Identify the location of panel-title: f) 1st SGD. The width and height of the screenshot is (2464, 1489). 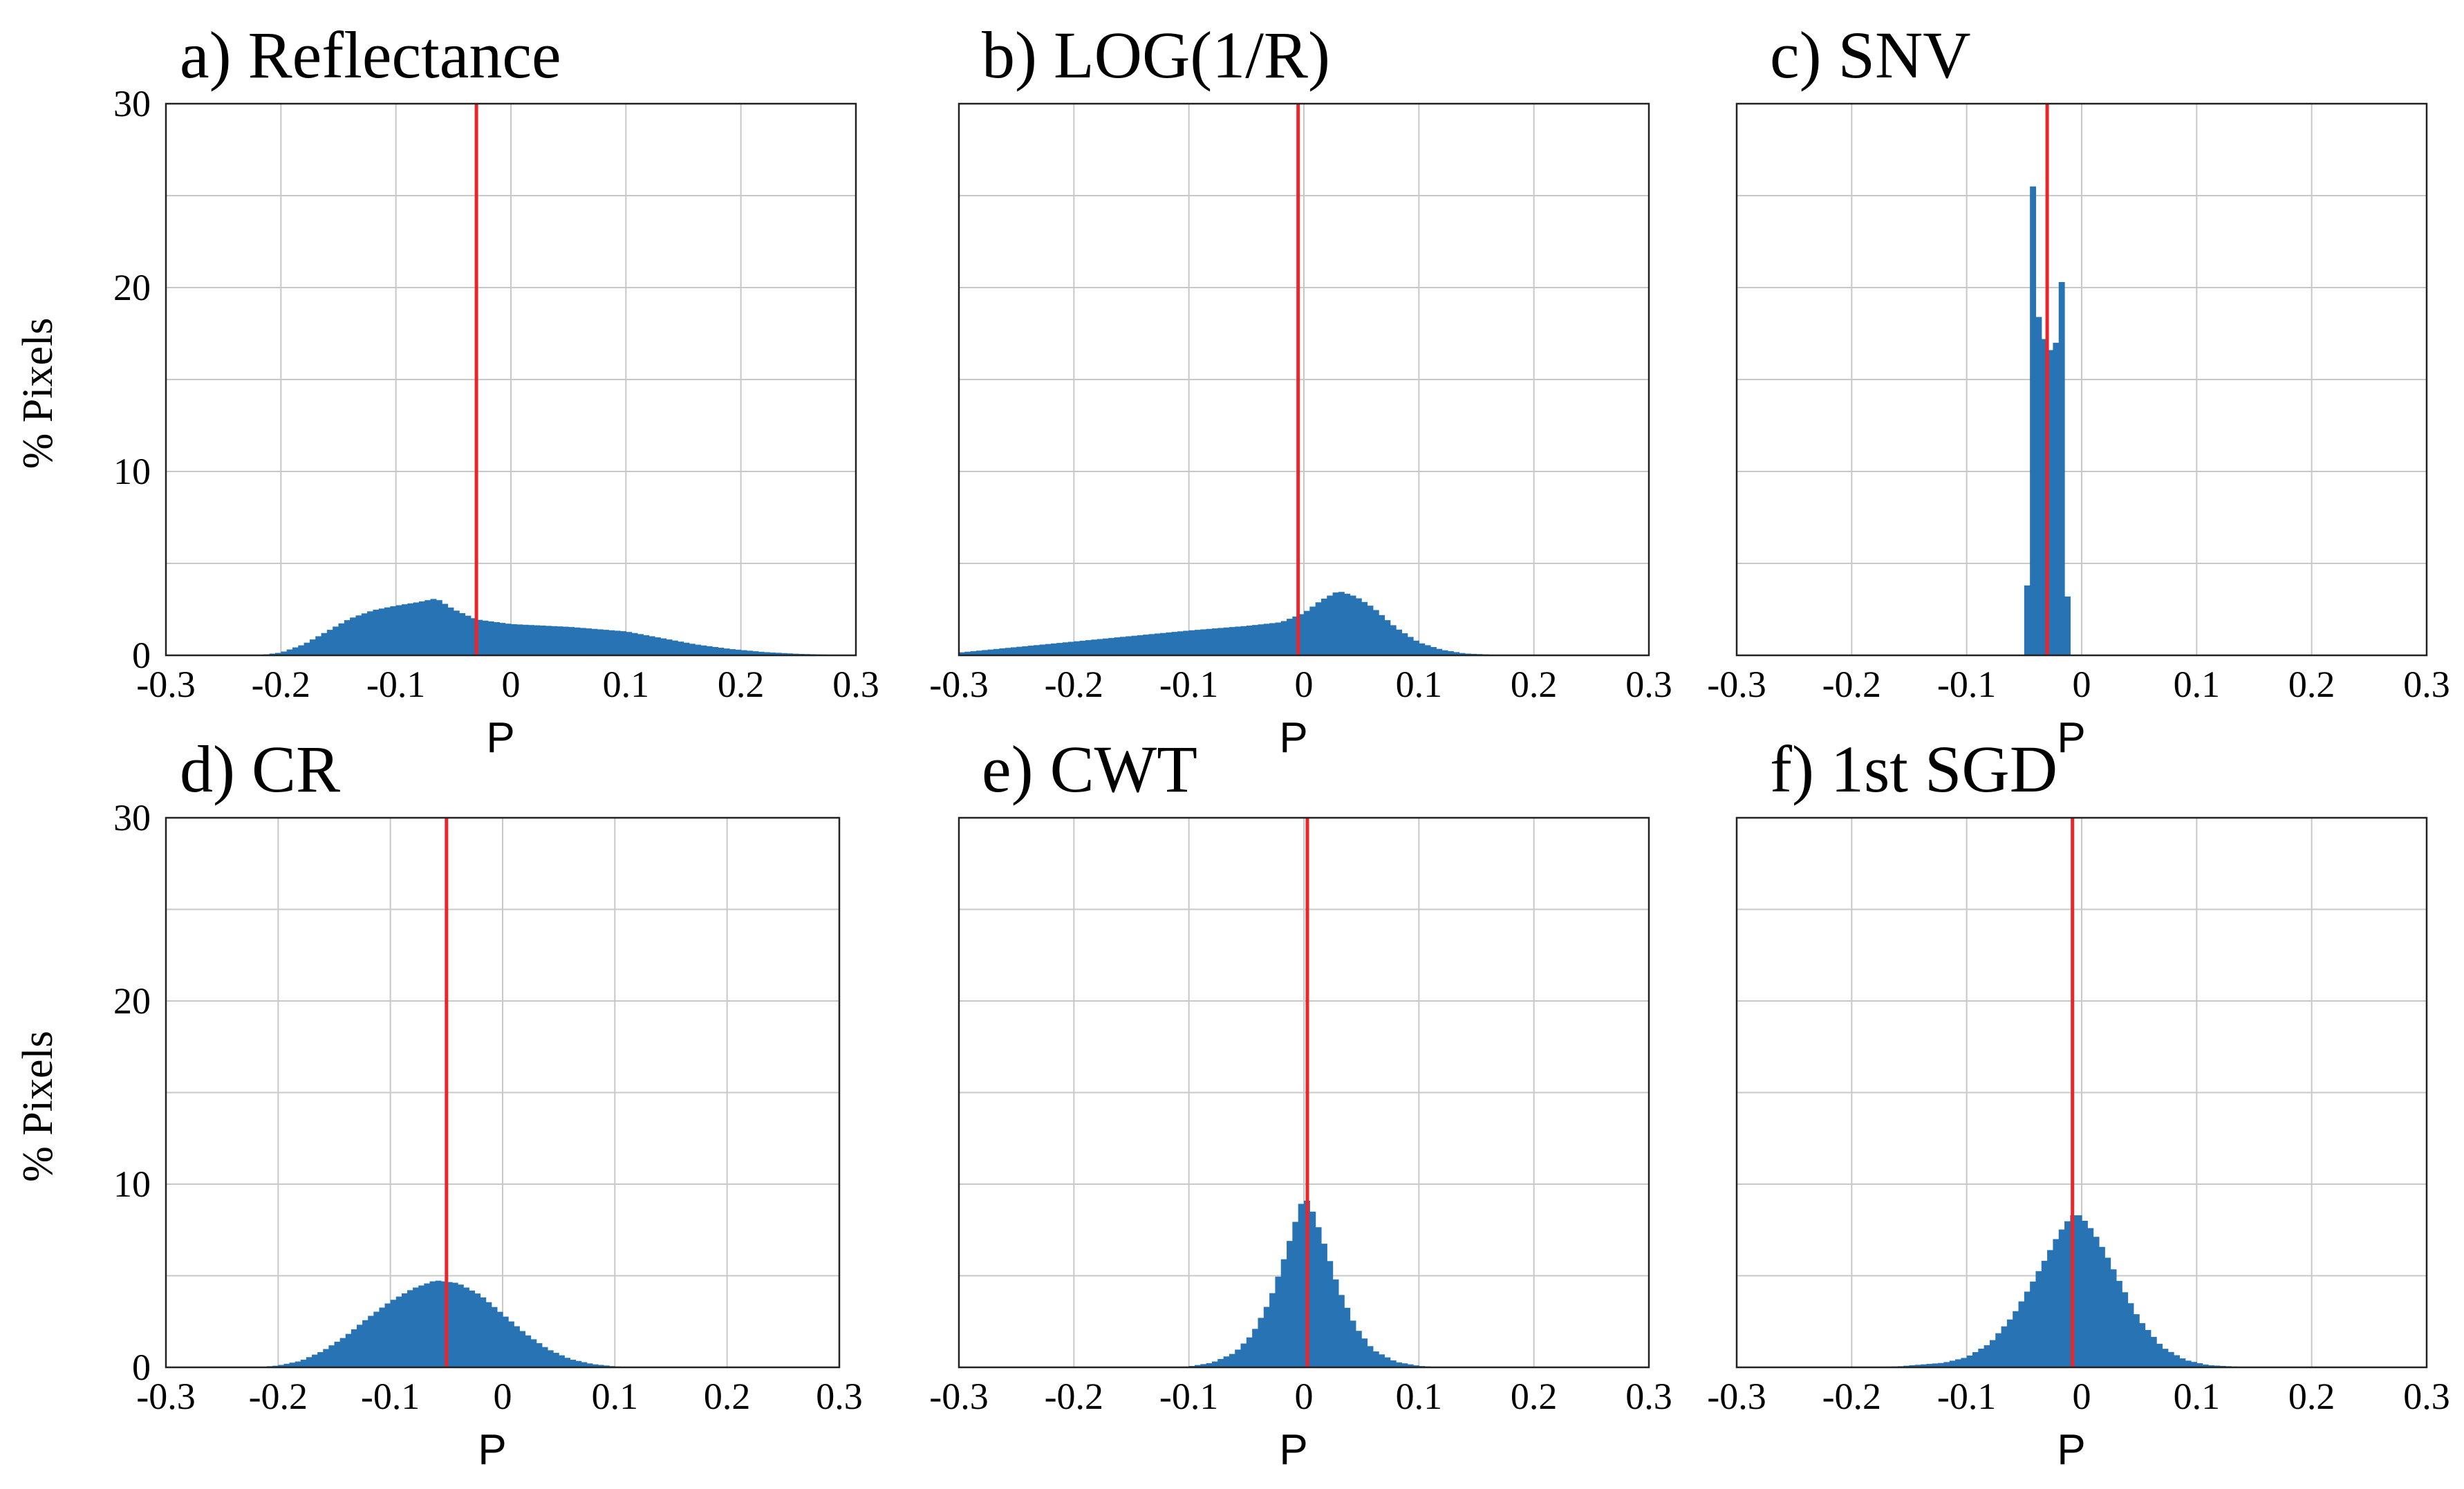
(1913, 769).